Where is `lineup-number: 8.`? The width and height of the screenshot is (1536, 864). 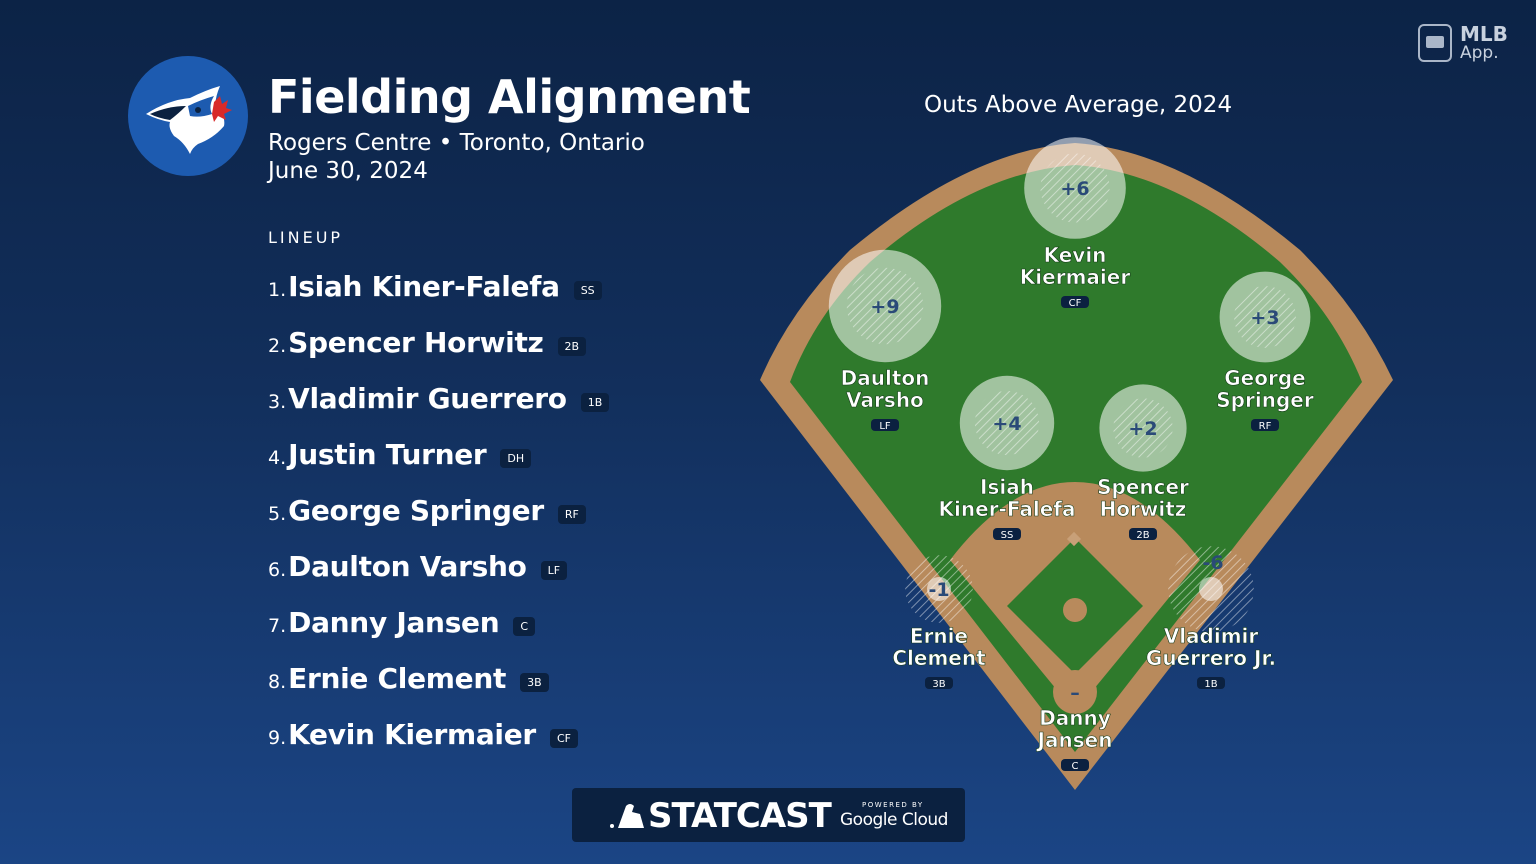 lineup-number: 8. is located at coordinates (277, 682).